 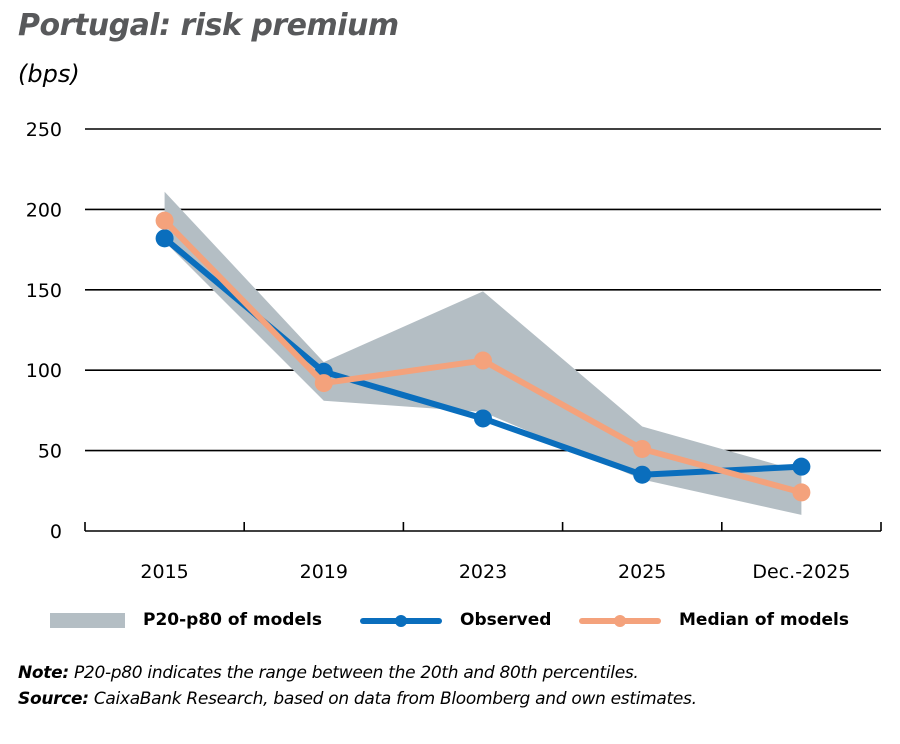 I want to click on x-tick-label: 2015, so click(x=164, y=572).